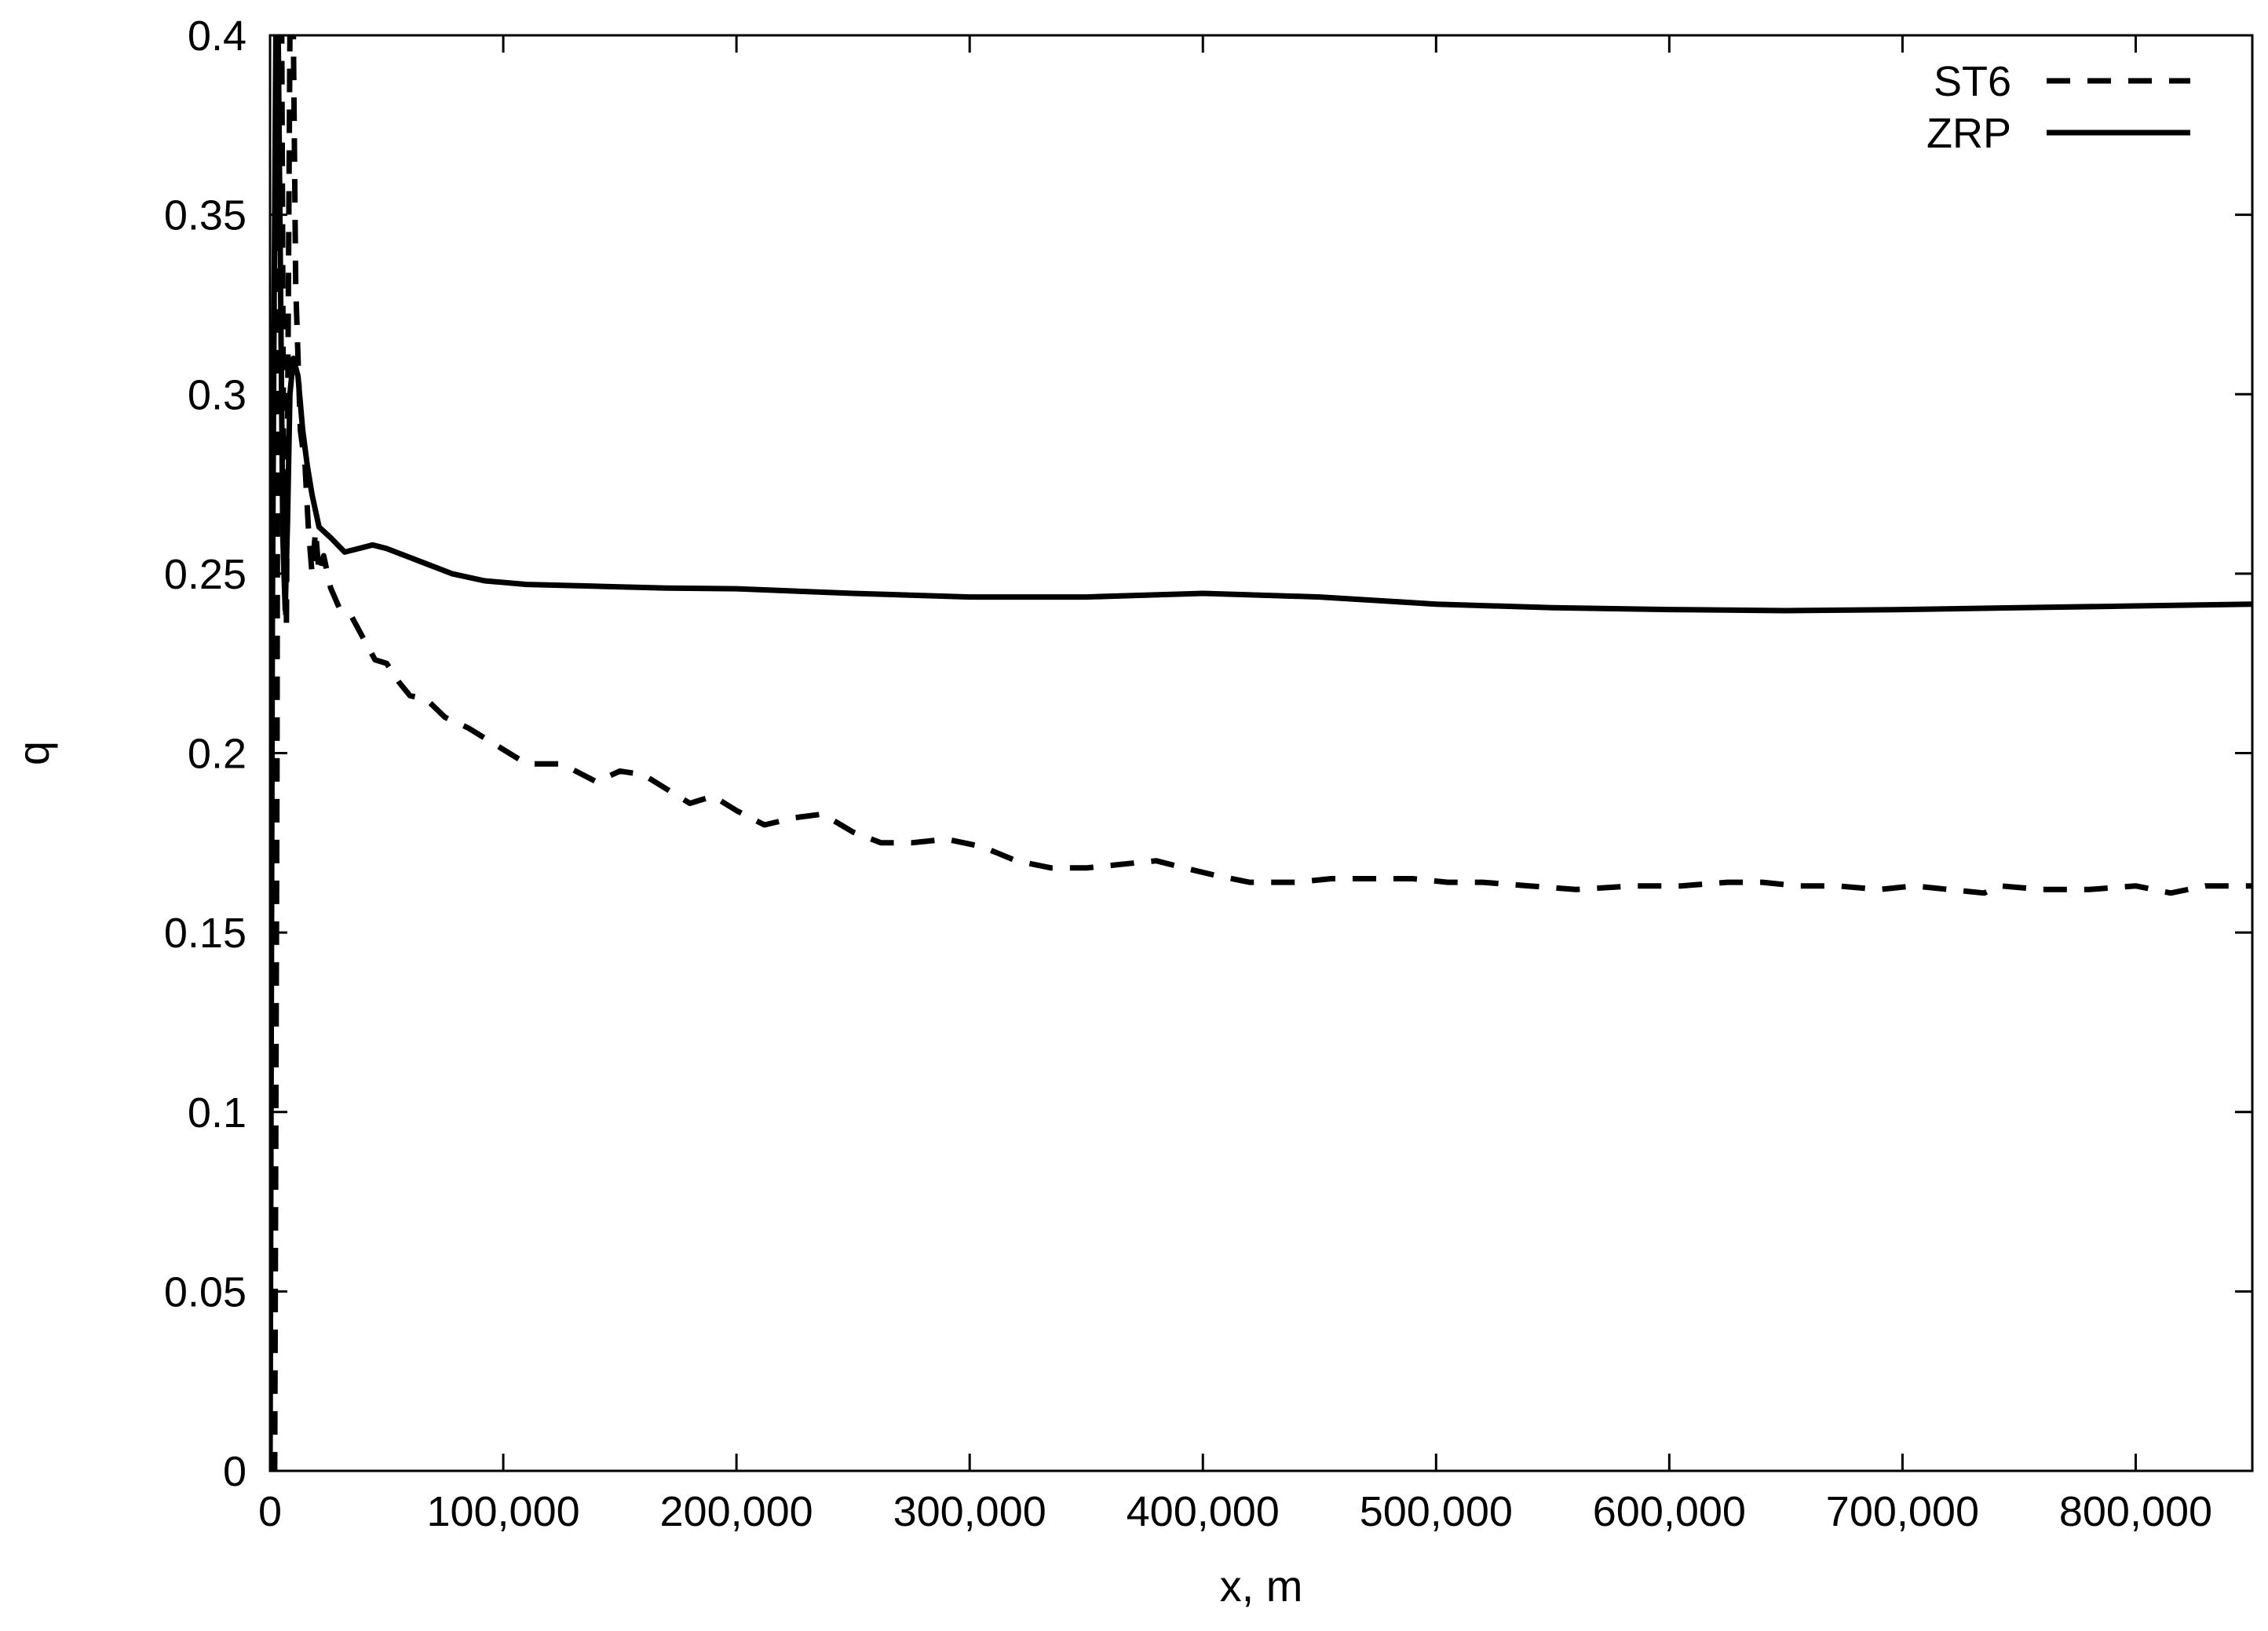 The width and height of the screenshot is (2268, 1631). I want to click on y-tick-label: 0.25, so click(205, 574).